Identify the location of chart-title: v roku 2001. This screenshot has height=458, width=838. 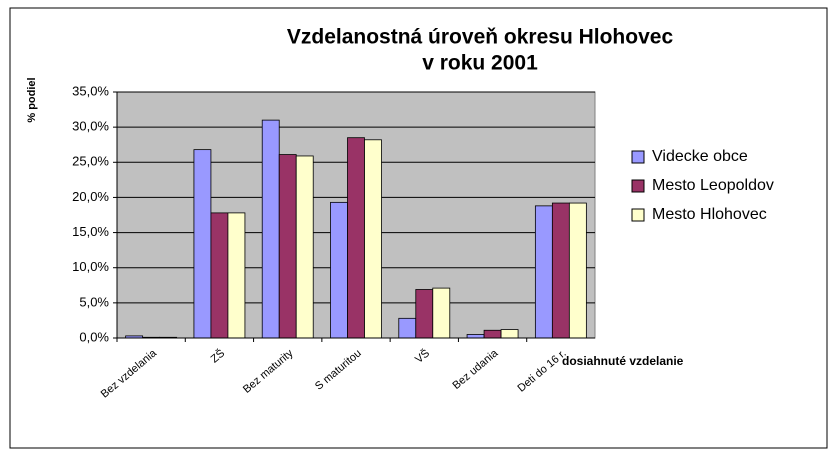
(480, 63).